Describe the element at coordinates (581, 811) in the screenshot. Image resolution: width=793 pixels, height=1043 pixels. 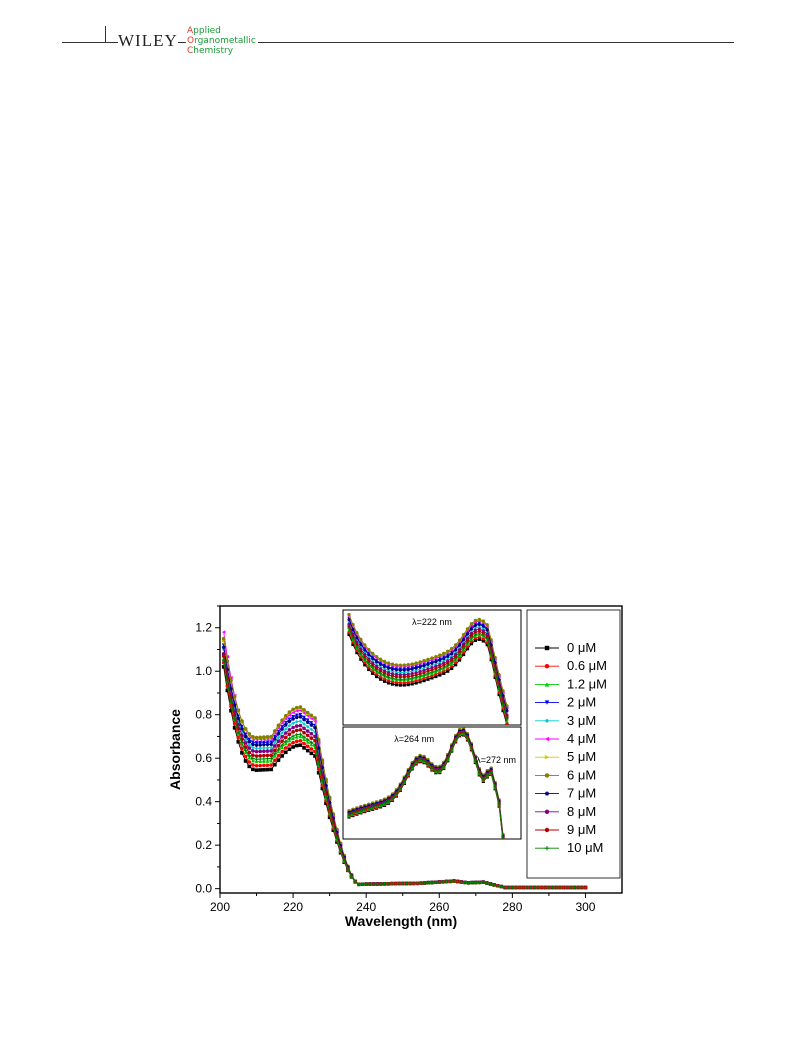
I see `legend-label: 8 μM` at that location.